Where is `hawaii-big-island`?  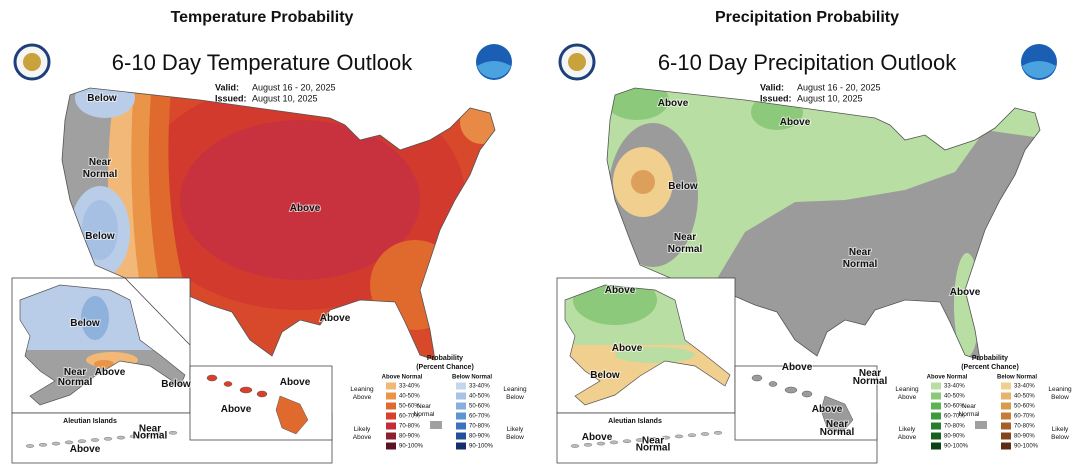 hawaii-big-island is located at coordinates (292, 415).